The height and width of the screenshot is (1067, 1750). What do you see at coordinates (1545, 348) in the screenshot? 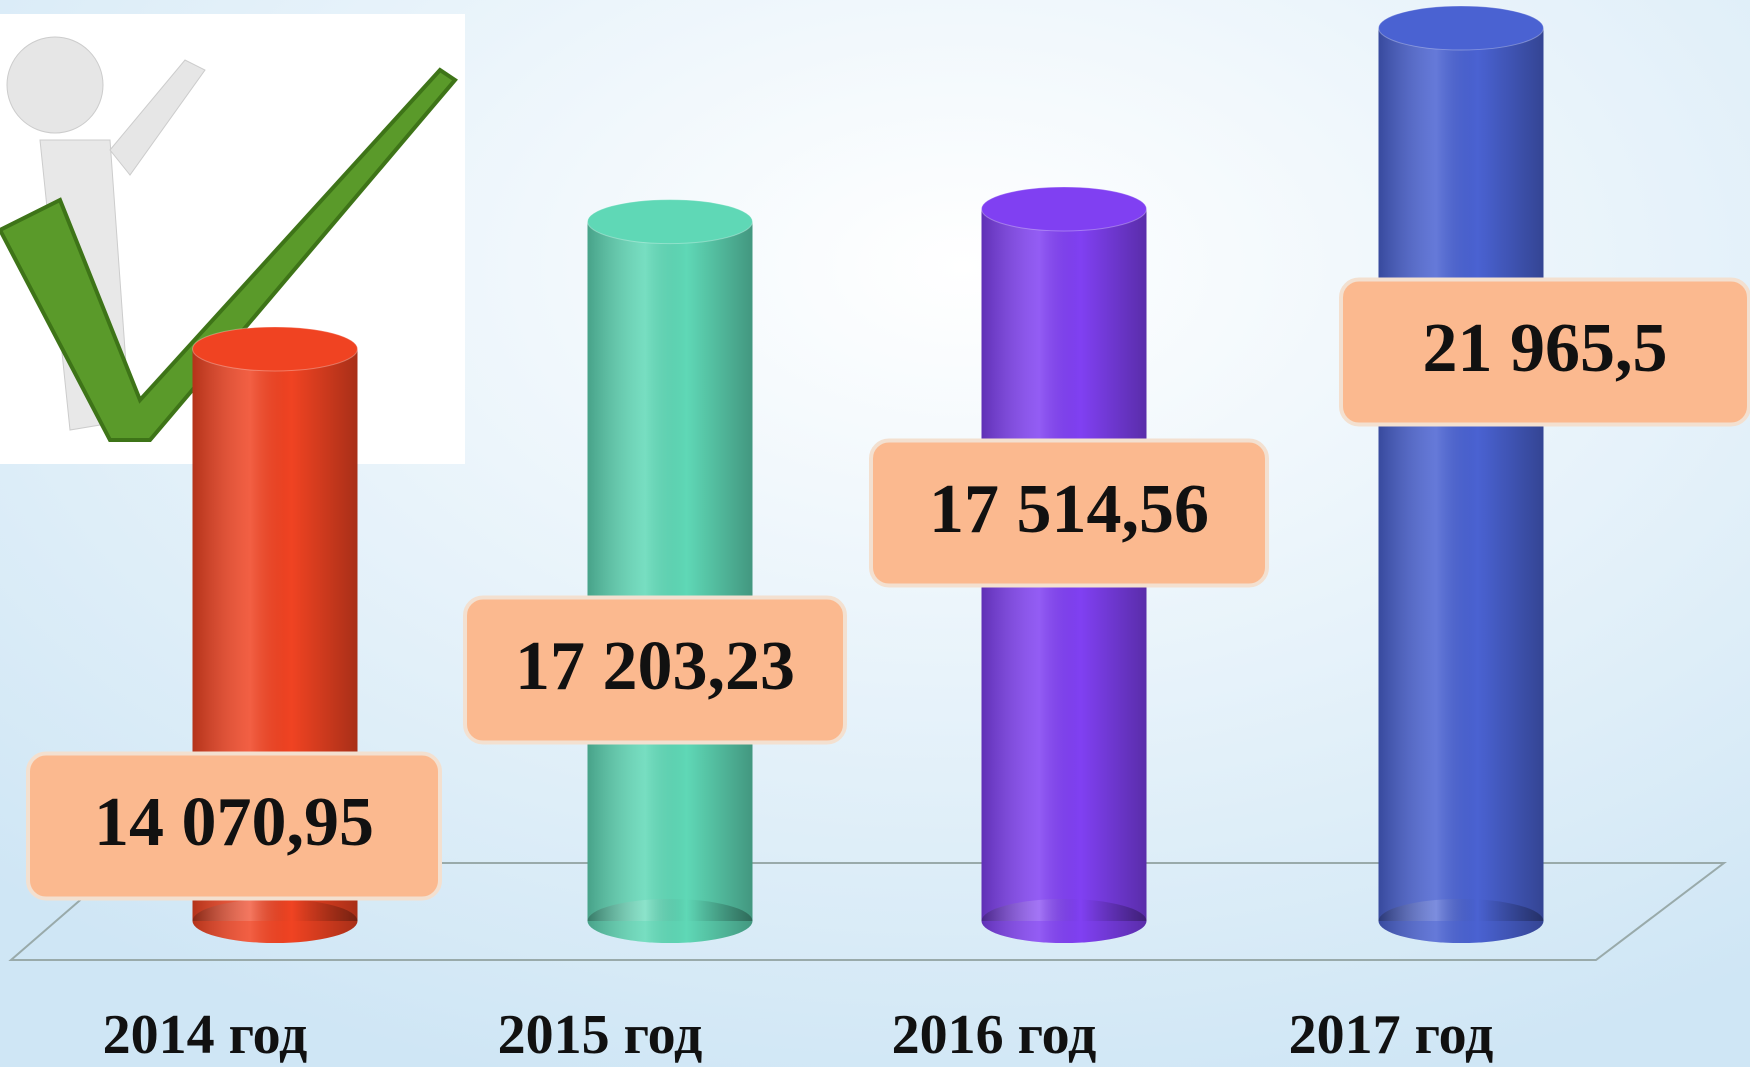
I see `value-label: 21 965,5` at bounding box center [1545, 348].